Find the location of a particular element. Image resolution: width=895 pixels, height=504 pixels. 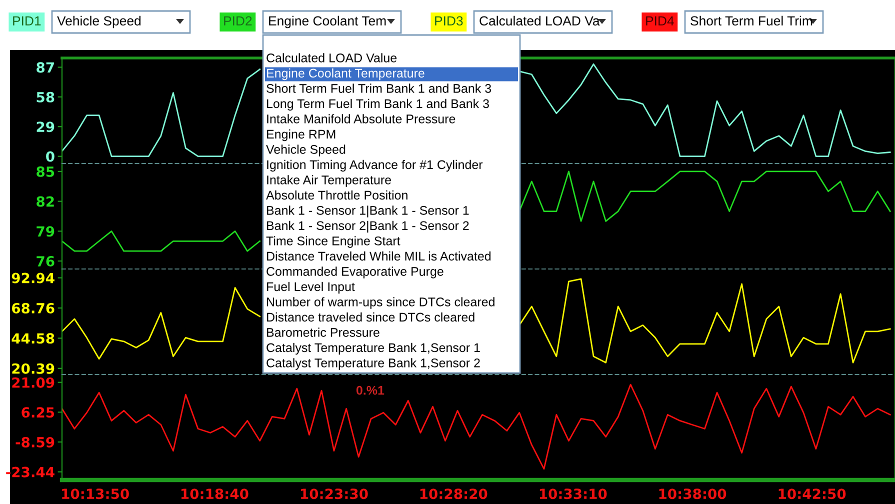

annotation: Catalyst Temperature Bank 1,Sensor 2 is located at coordinates (373, 364).